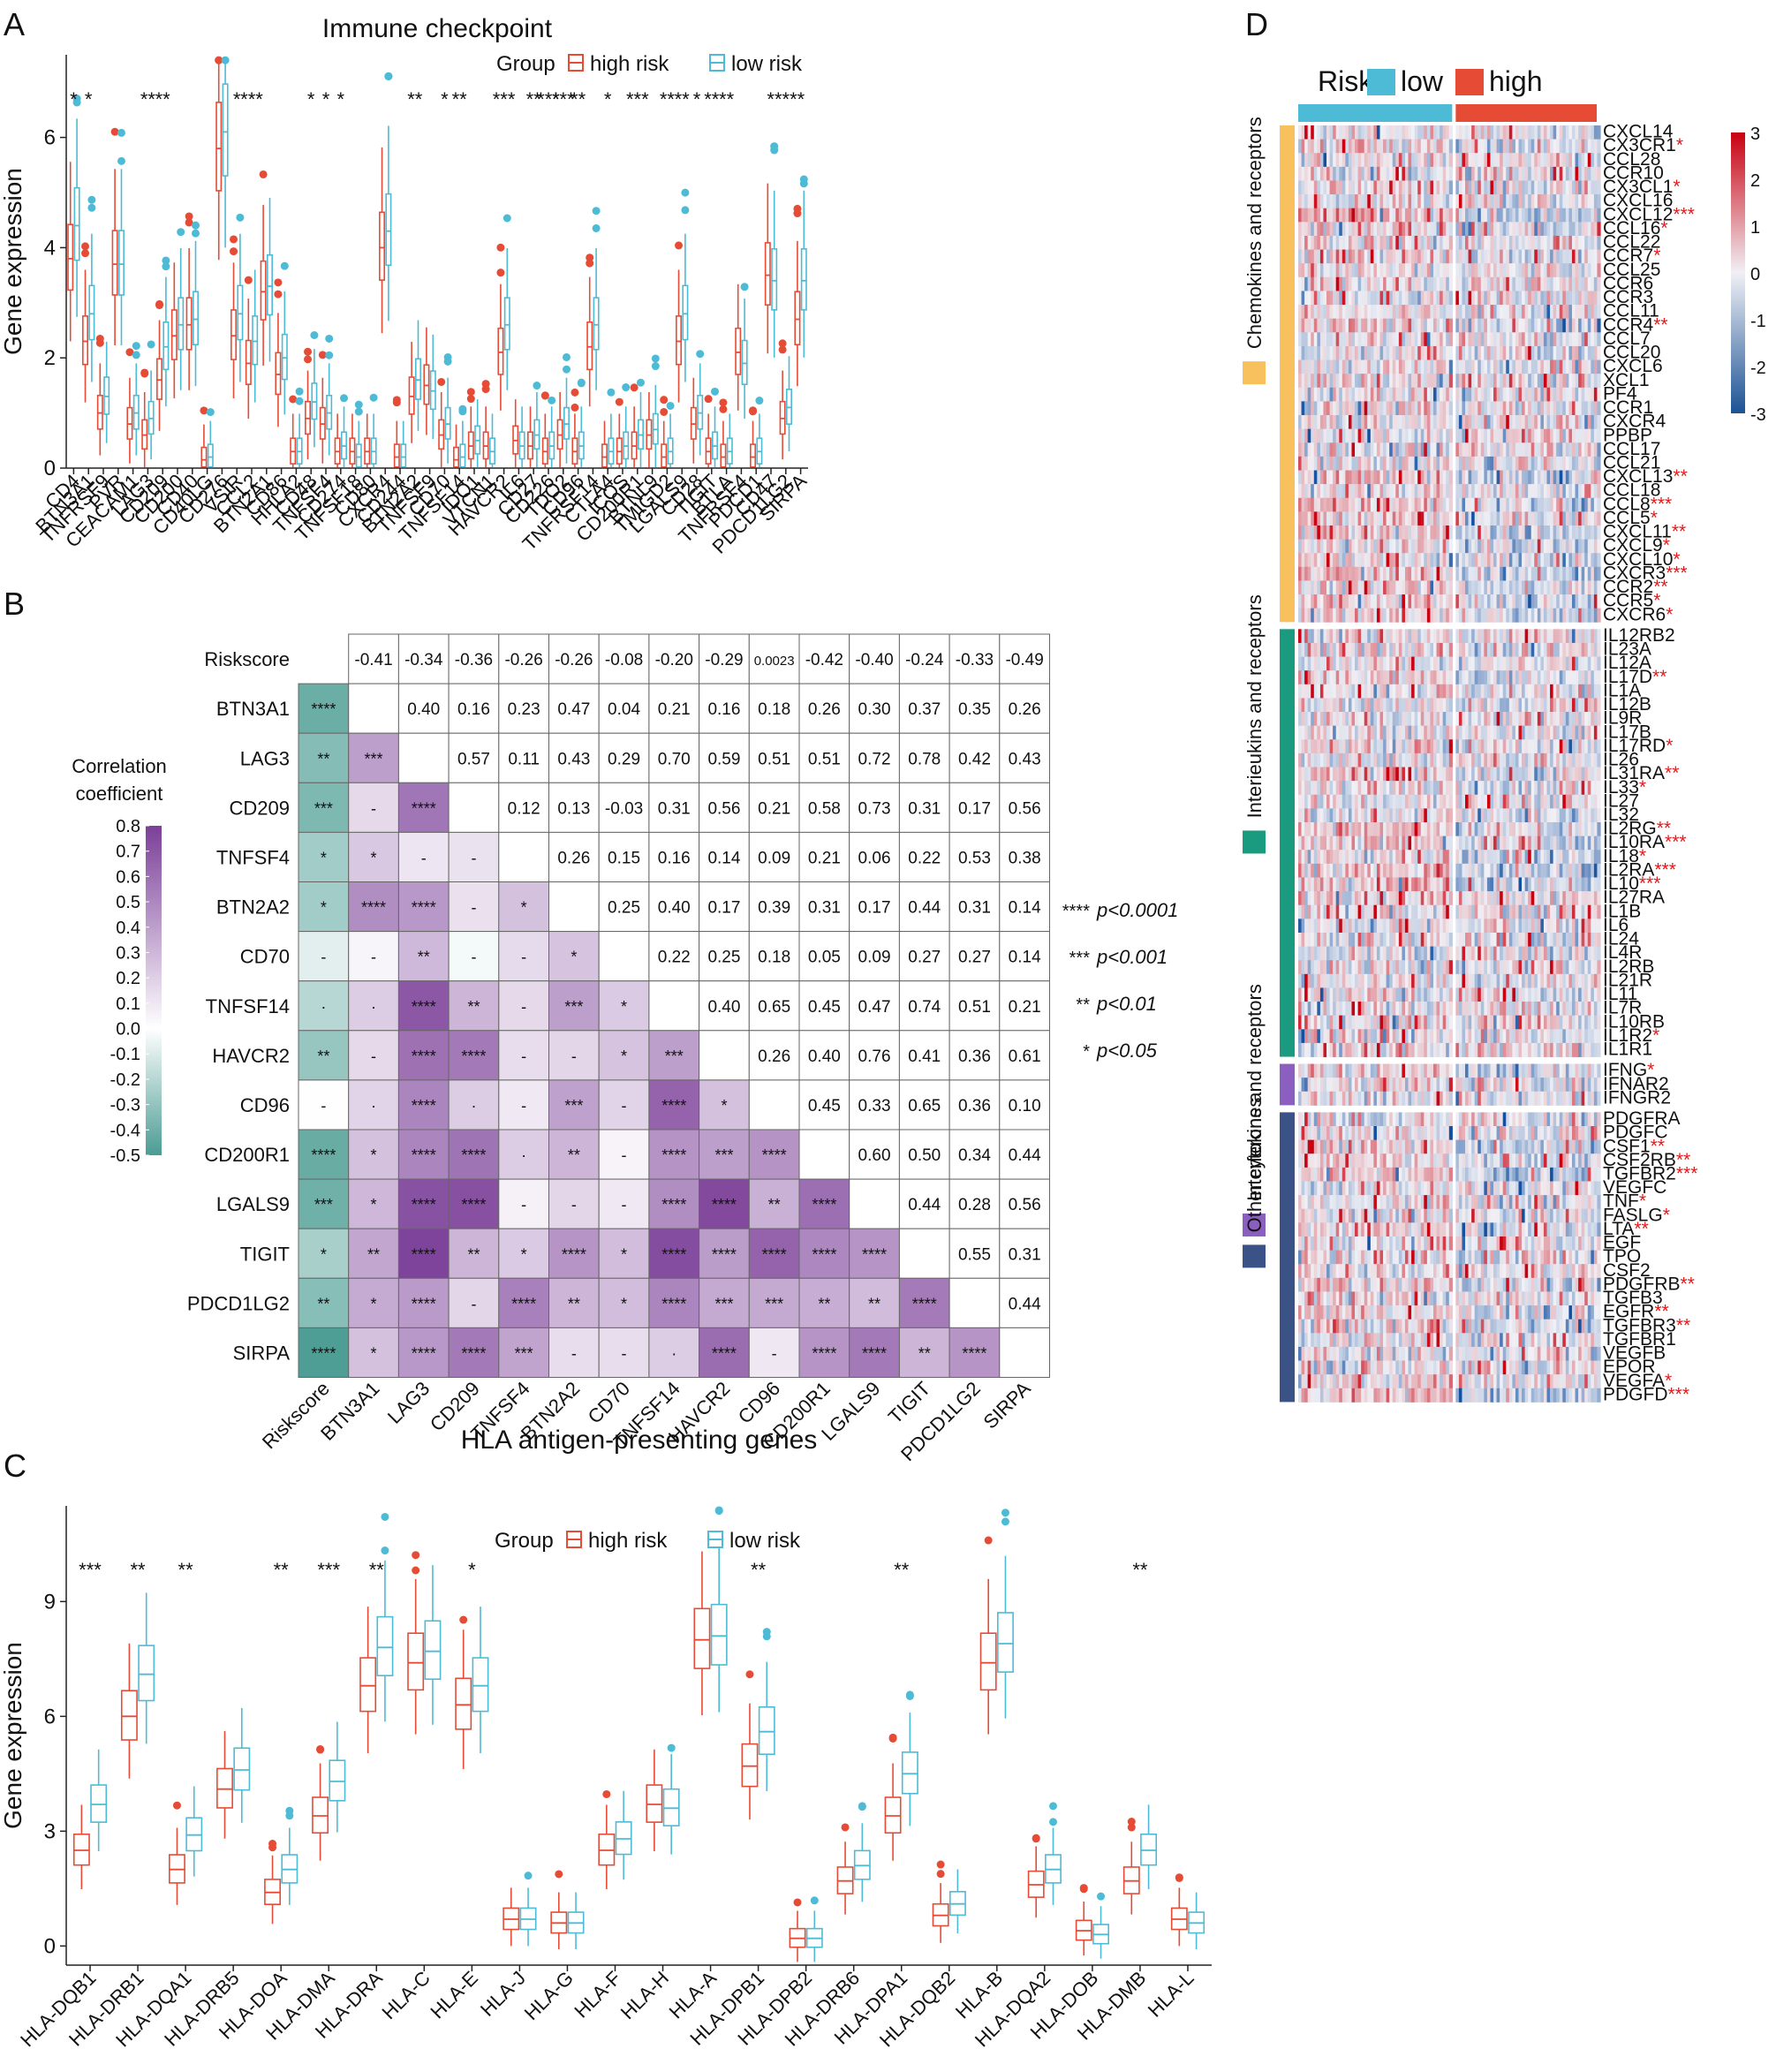 The image size is (1776, 2072). I want to click on panel-label-d: D, so click(1257, 24).